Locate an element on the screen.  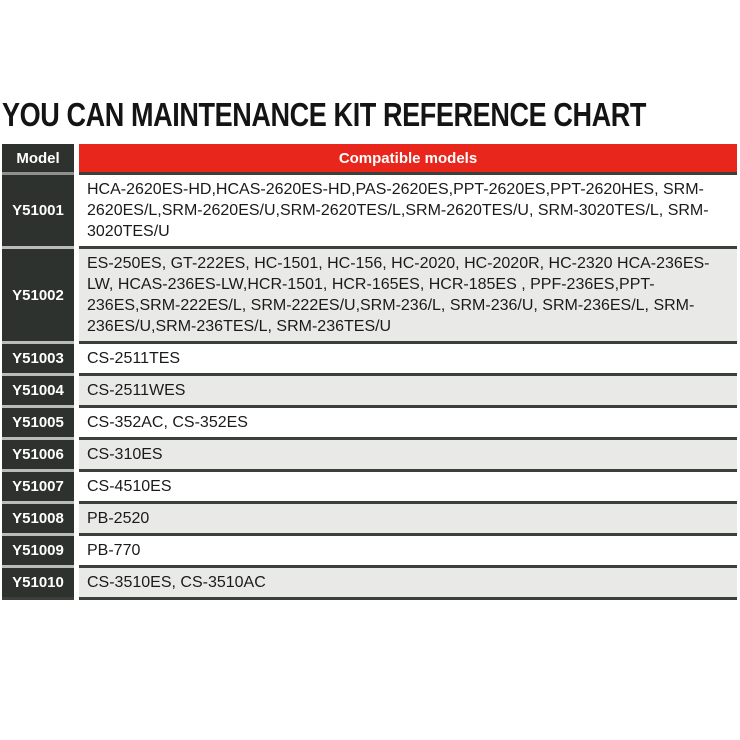
compatible-models-cell: CS-4510ES is located at coordinates (408, 488).